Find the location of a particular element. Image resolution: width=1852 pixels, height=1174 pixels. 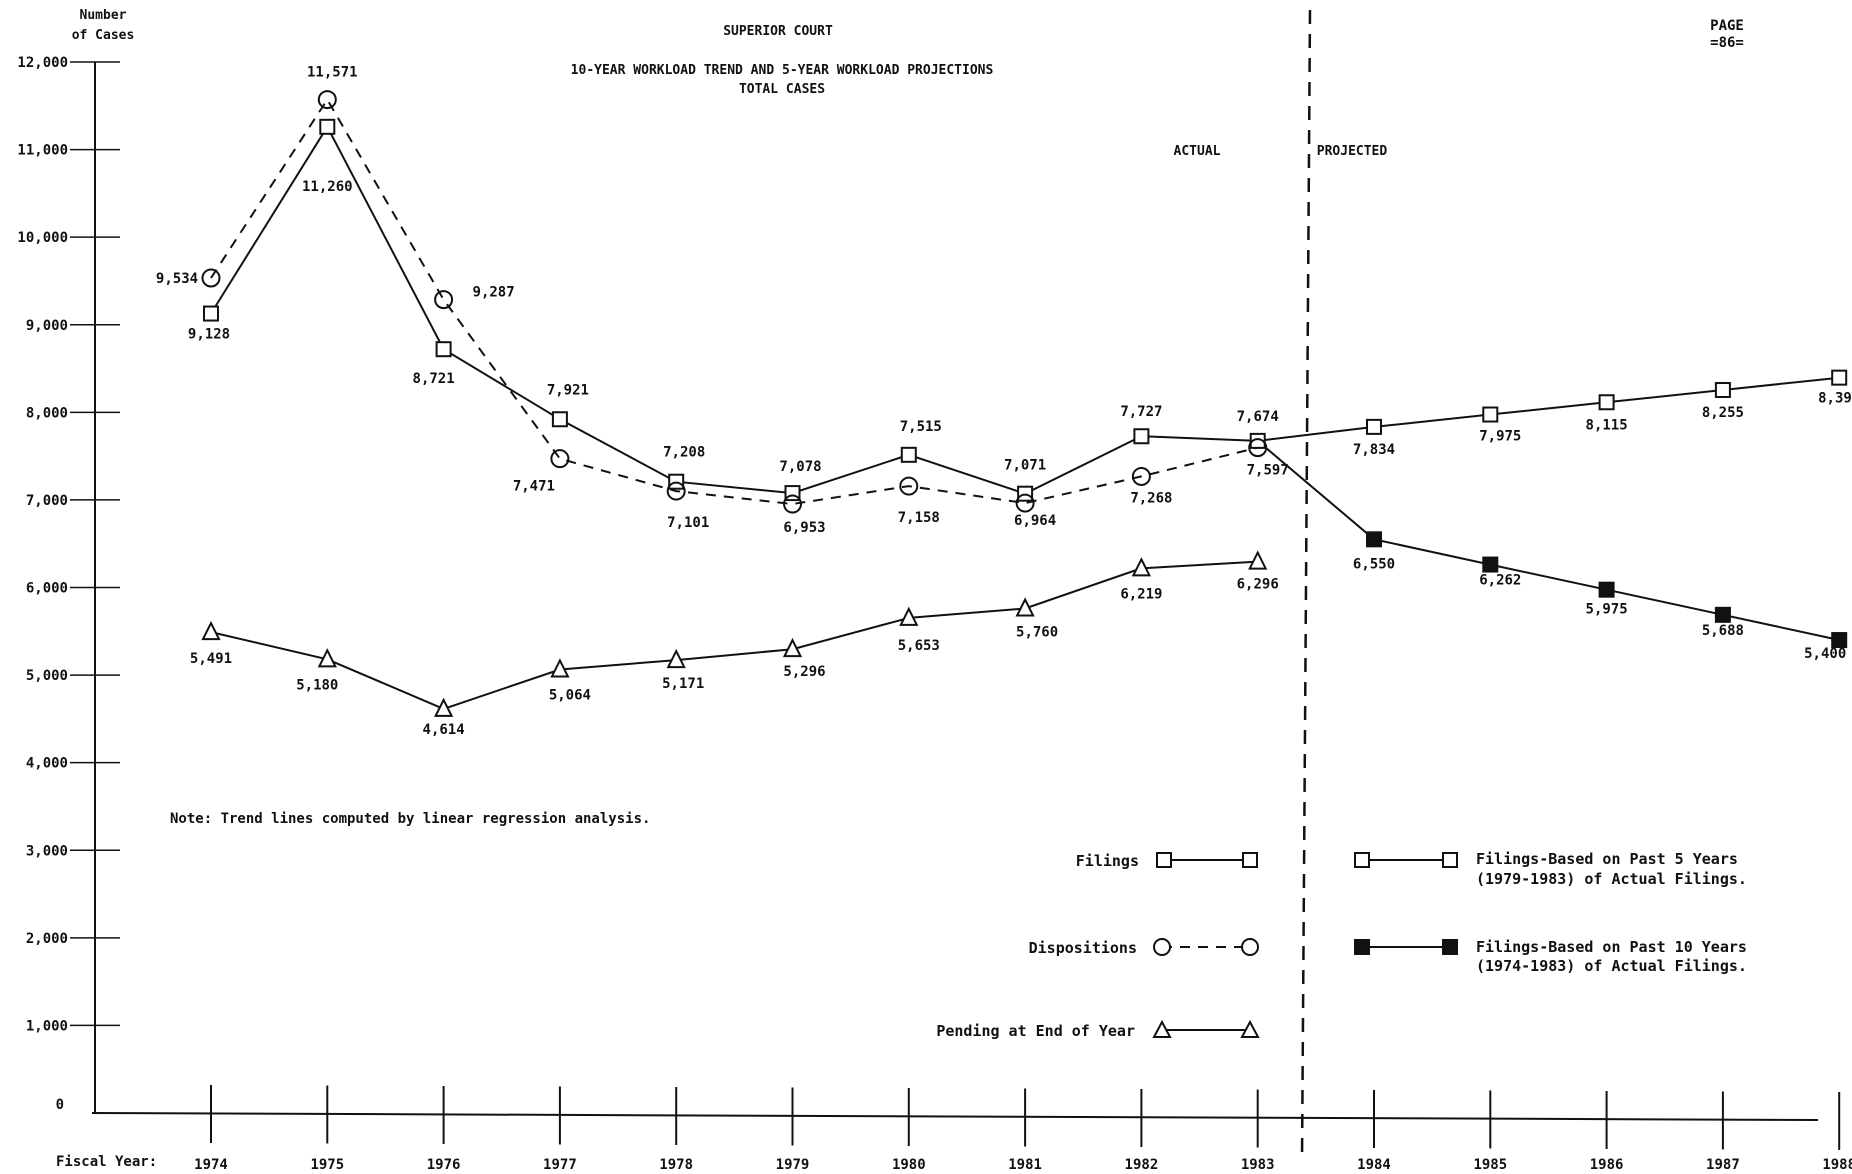

data-label-0-1981: 7,071 is located at coordinates (1025, 466).